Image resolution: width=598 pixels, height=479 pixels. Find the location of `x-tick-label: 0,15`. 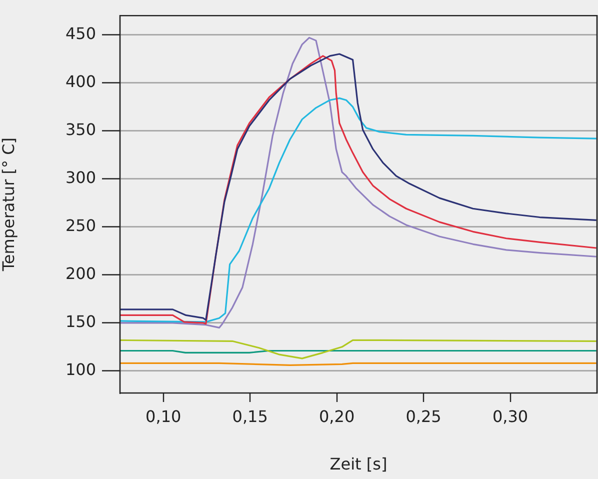

x-tick-label: 0,15 is located at coordinates (250, 416).